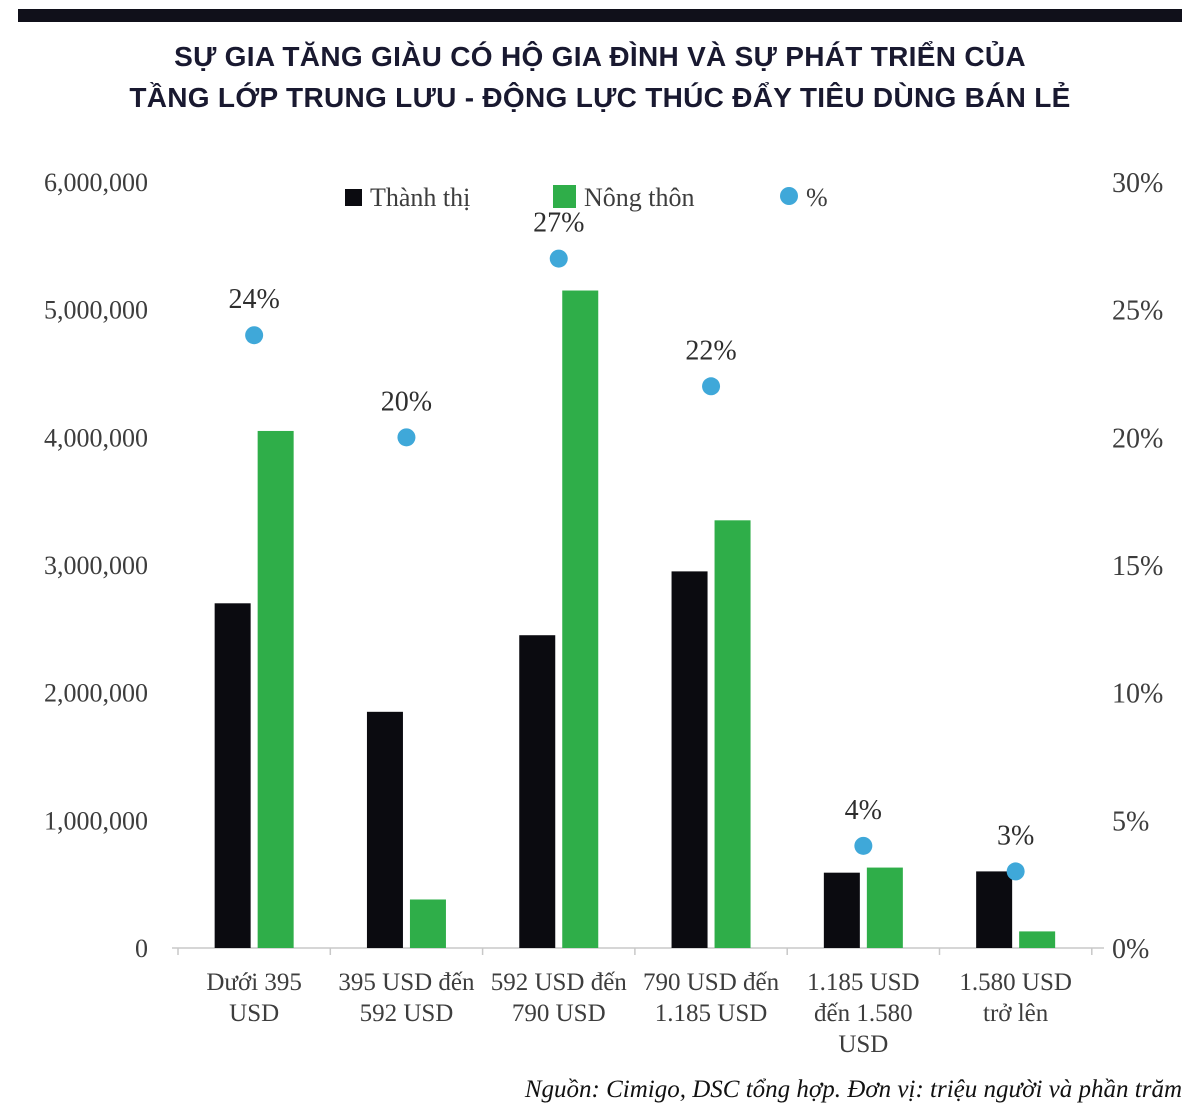 The height and width of the screenshot is (1116, 1200). I want to click on percent-label: 22%, so click(710, 350).